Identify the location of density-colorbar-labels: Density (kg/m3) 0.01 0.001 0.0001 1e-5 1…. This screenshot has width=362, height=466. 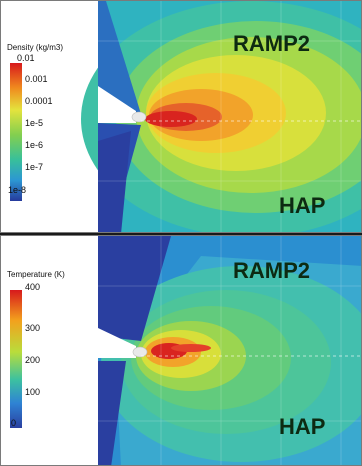
(54, 128).